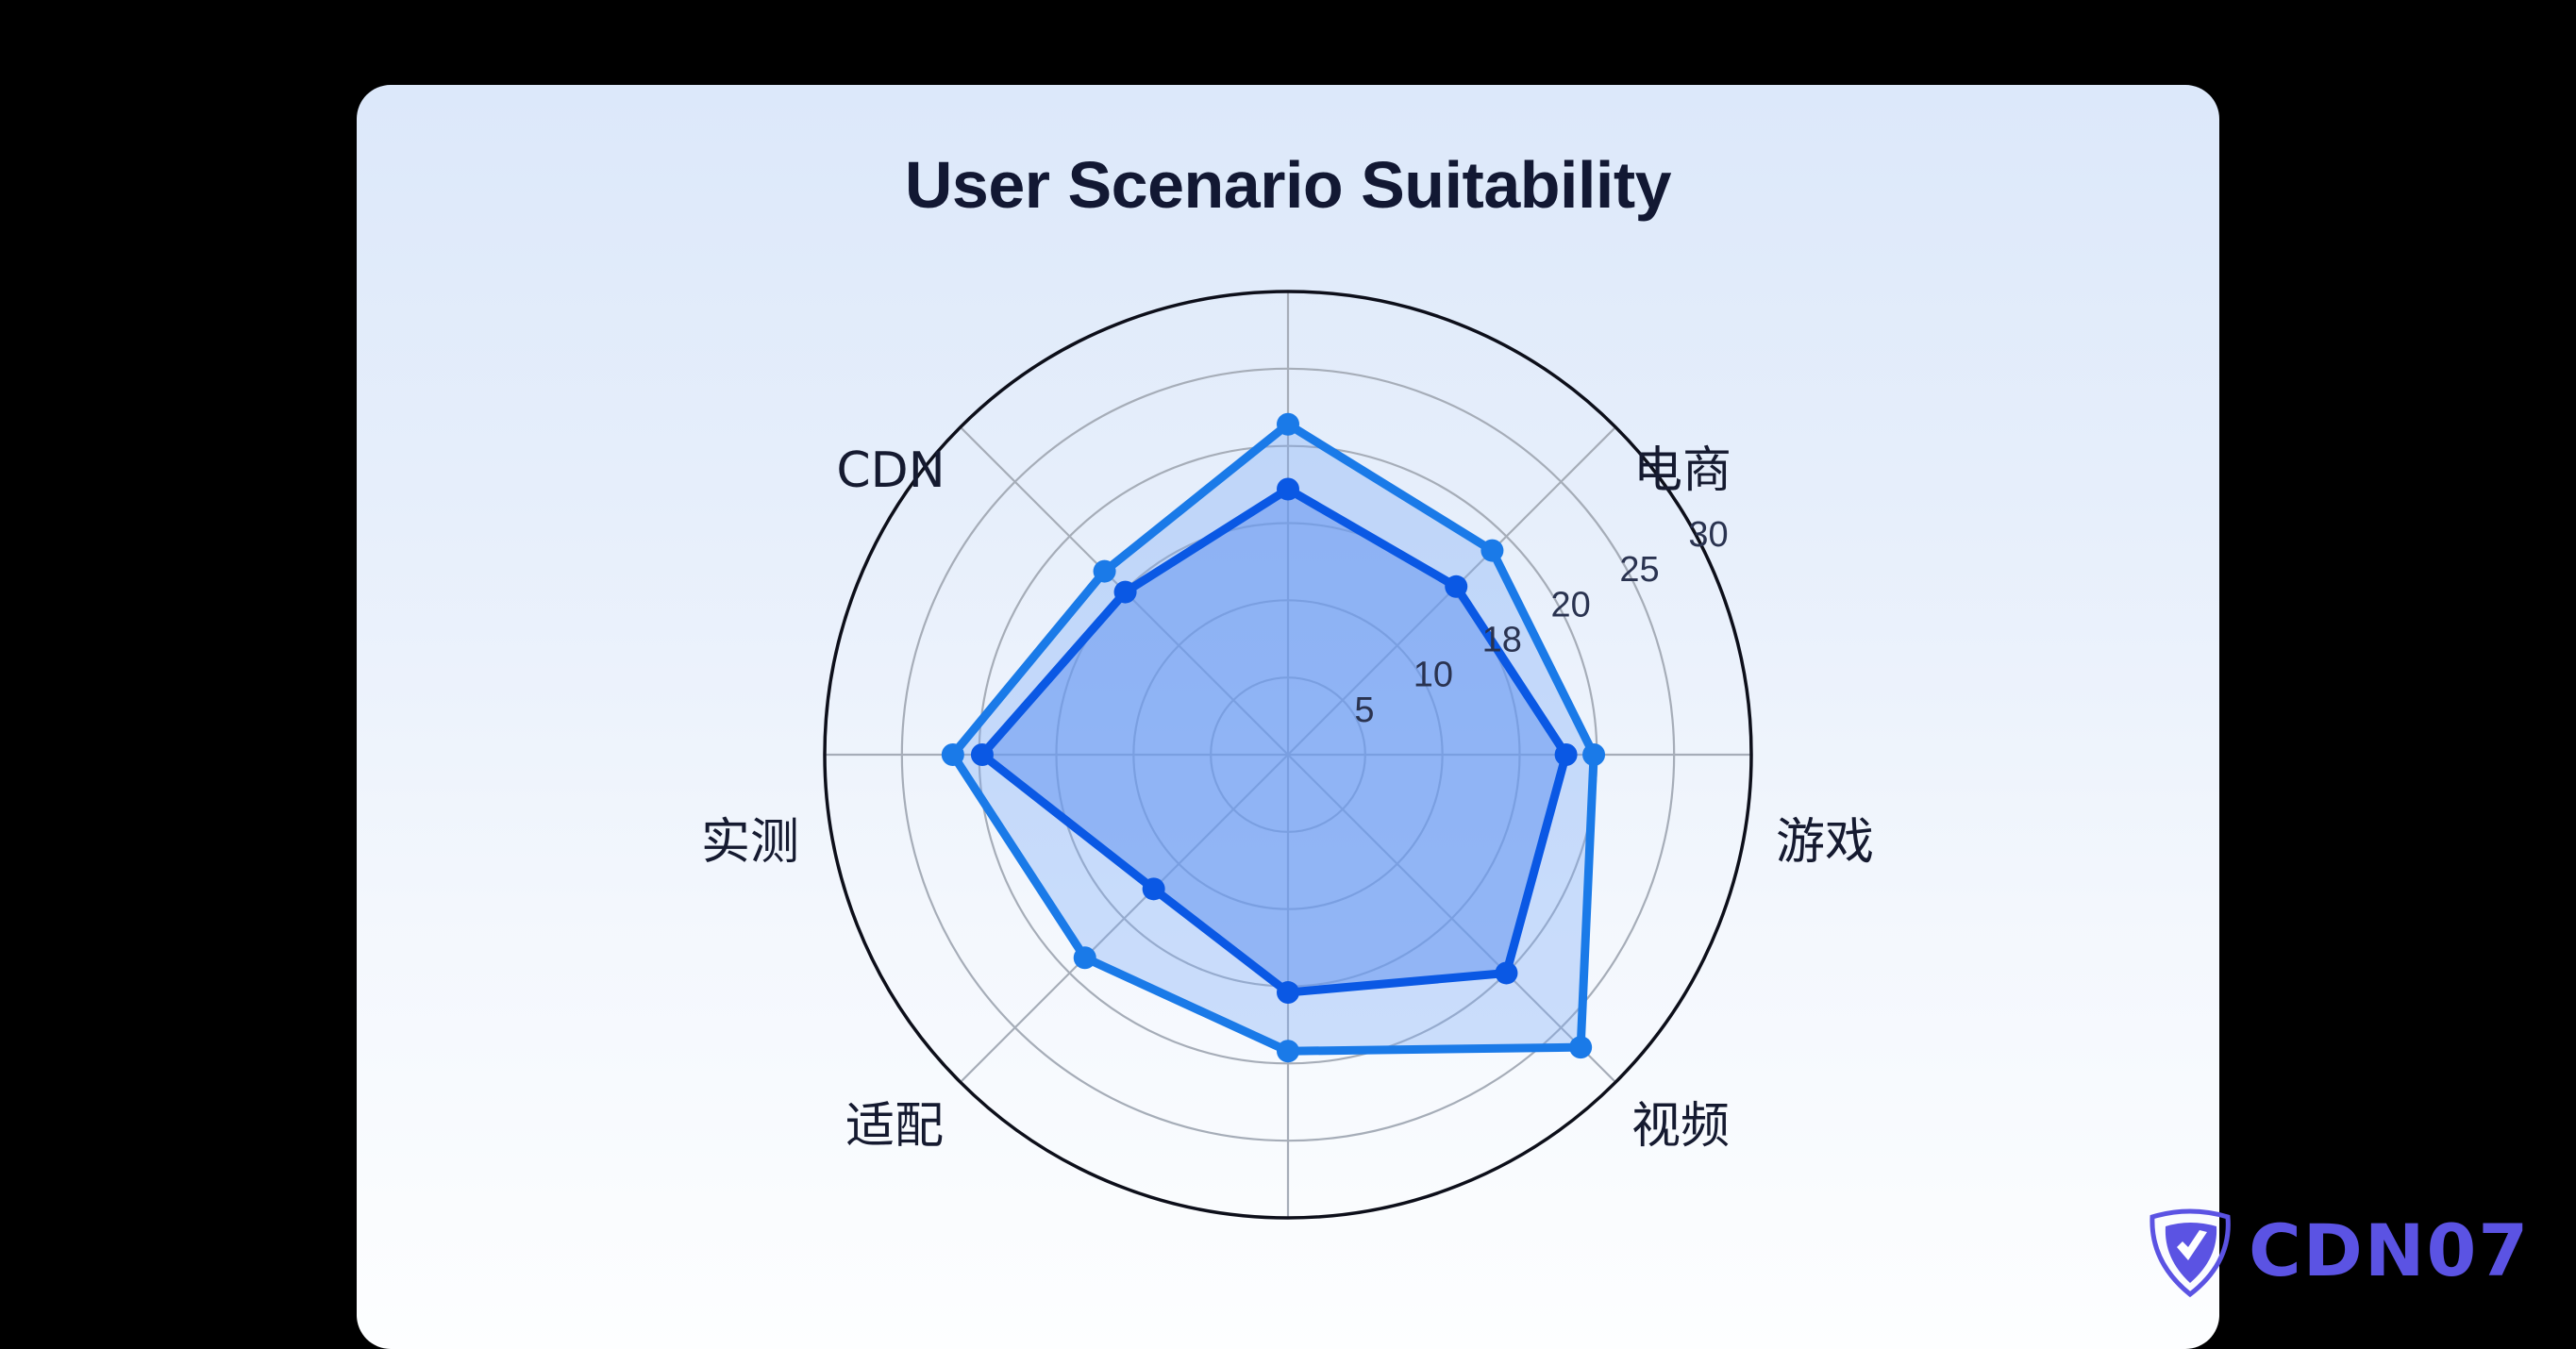 This screenshot has height=1349, width=2576. I want to click on watermark-logo: CDN07, so click(2338, 1251).